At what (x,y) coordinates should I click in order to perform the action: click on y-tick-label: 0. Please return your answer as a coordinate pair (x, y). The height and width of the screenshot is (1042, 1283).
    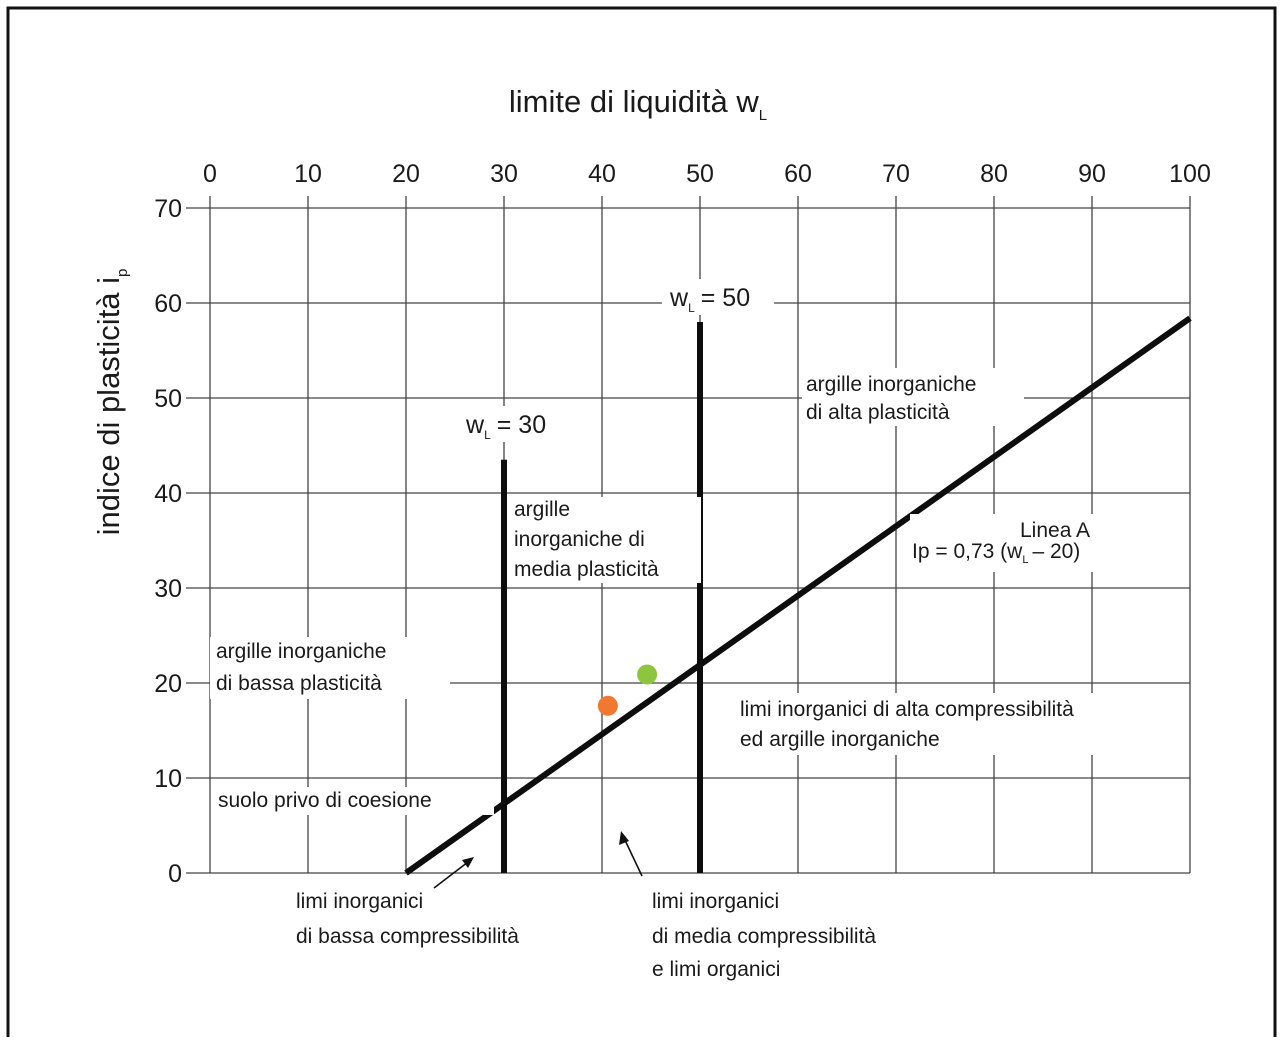
    Looking at the image, I should click on (175, 874).